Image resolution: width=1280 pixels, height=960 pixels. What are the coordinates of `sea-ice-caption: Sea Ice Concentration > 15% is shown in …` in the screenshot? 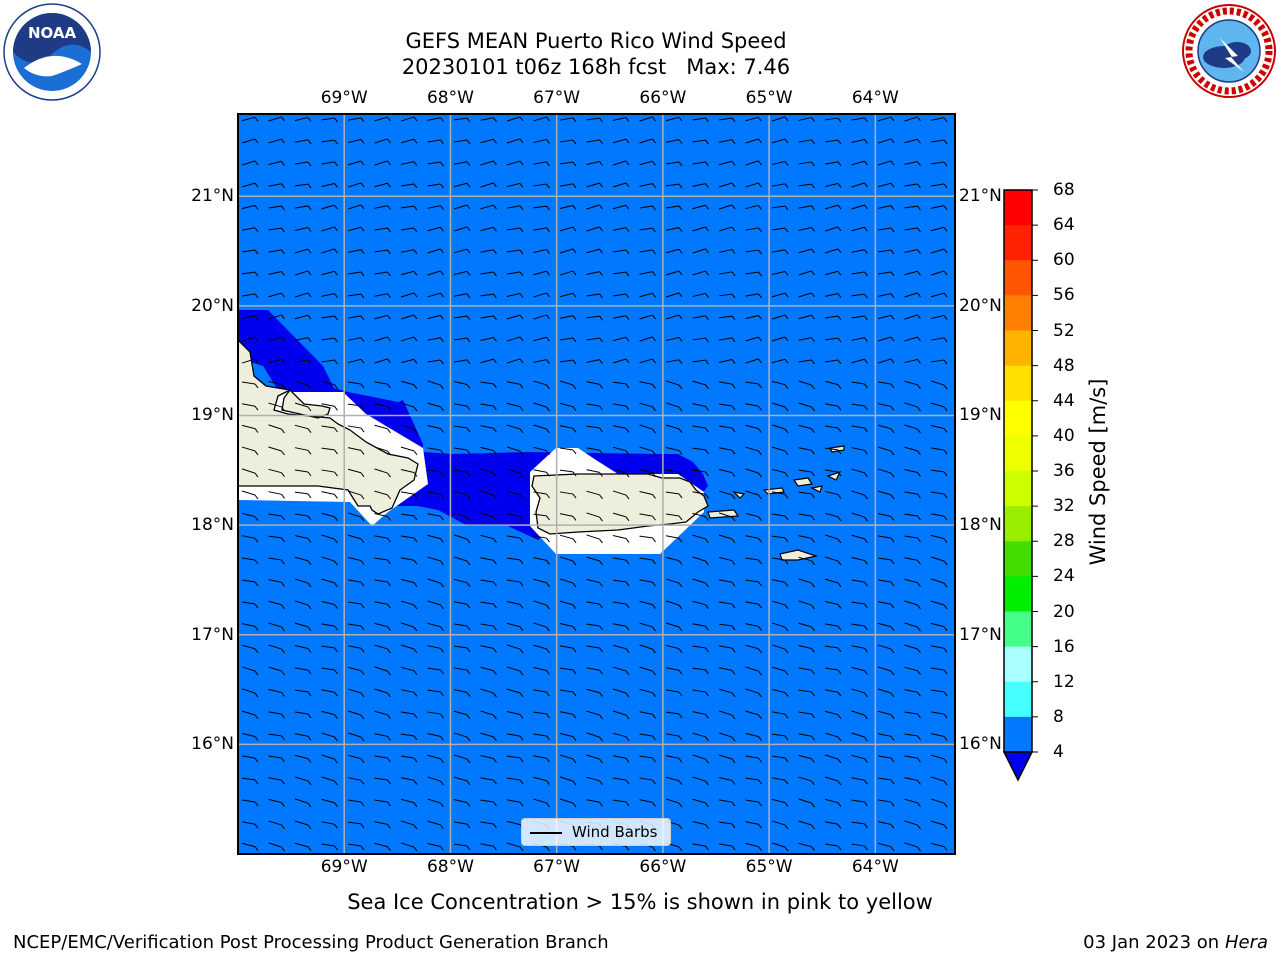 It's located at (640, 902).